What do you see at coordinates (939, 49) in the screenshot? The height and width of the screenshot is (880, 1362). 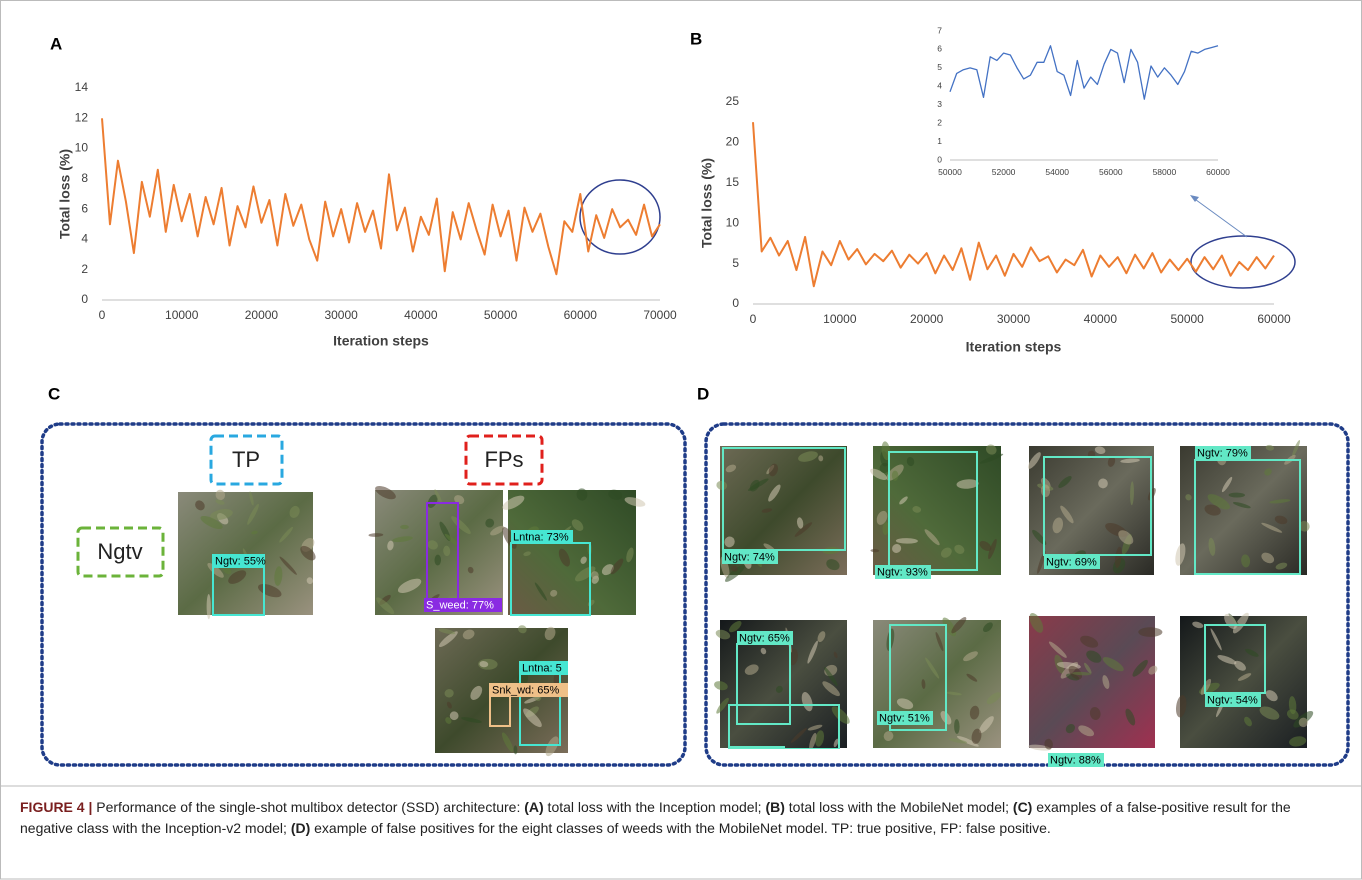 I see `y-tick-label: 6` at bounding box center [939, 49].